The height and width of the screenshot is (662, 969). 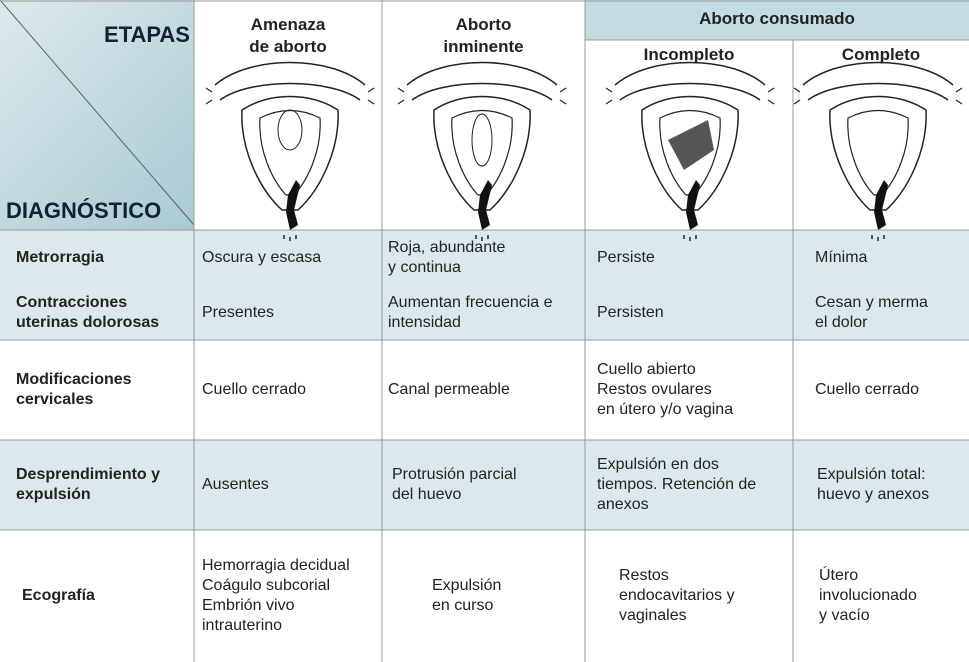 What do you see at coordinates (881, 54) in the screenshot?
I see `column-header: Completo` at bounding box center [881, 54].